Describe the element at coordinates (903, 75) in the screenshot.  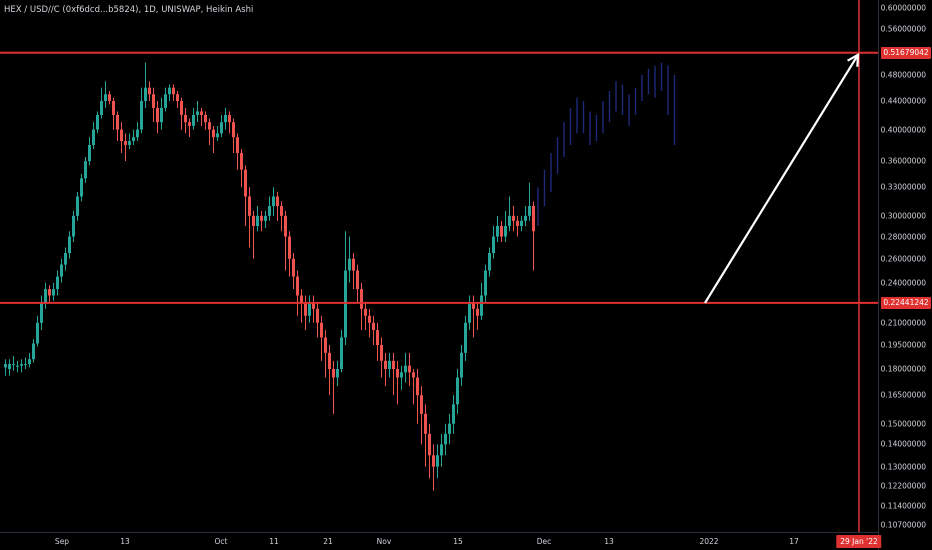
I see `price-tick: 0.48000000` at that location.